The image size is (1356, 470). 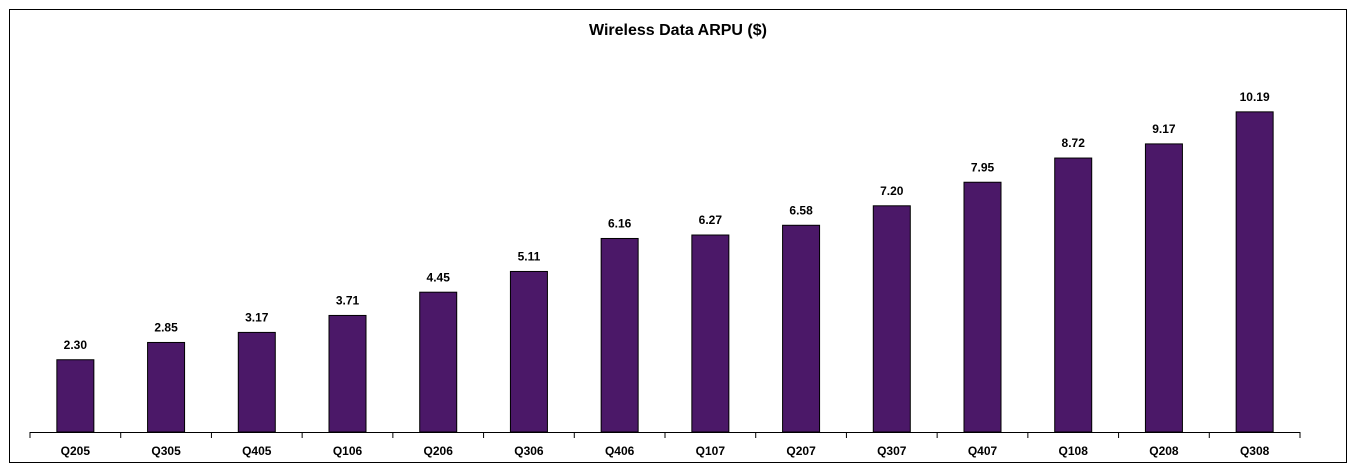 What do you see at coordinates (1255, 451) in the screenshot?
I see `x-tick-label: Q308` at bounding box center [1255, 451].